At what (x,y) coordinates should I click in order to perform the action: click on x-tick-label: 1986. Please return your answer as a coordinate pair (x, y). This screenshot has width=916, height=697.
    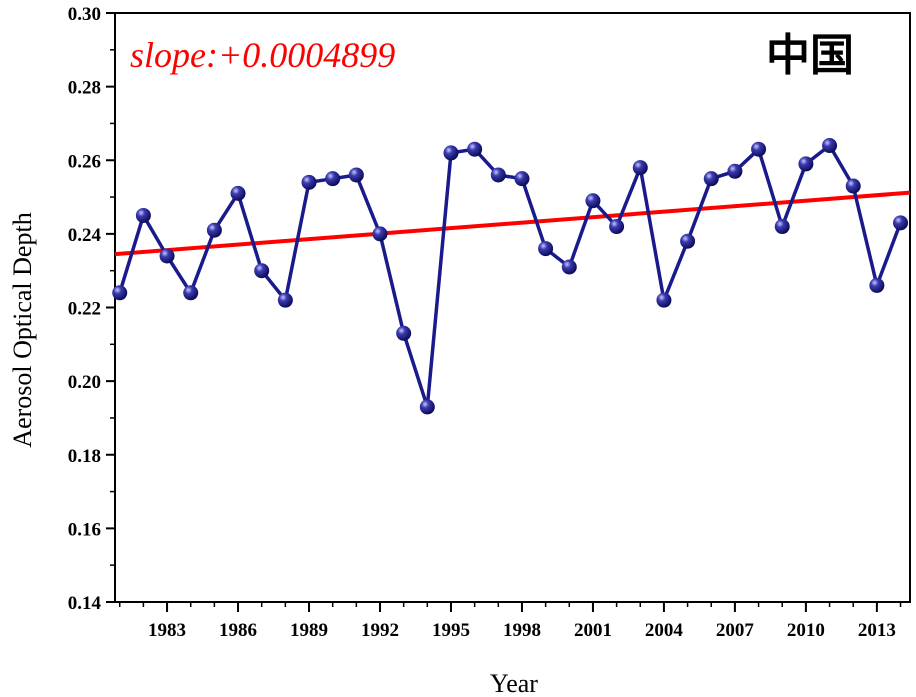
    Looking at the image, I should click on (238, 630).